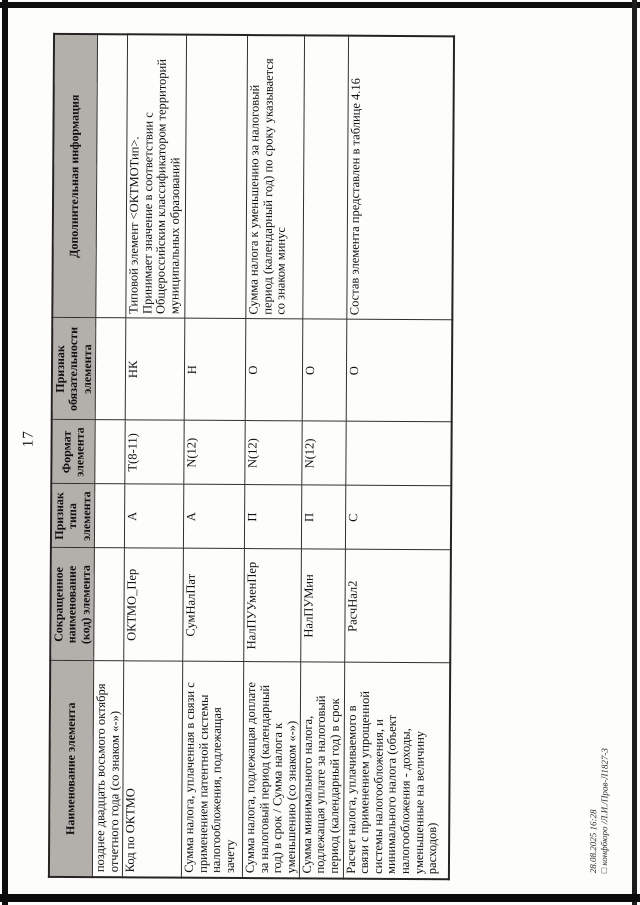  Describe the element at coordinates (592, 840) in the screenshot. I see `stamp-datetime: 28.08.2025 16:28` at that location.